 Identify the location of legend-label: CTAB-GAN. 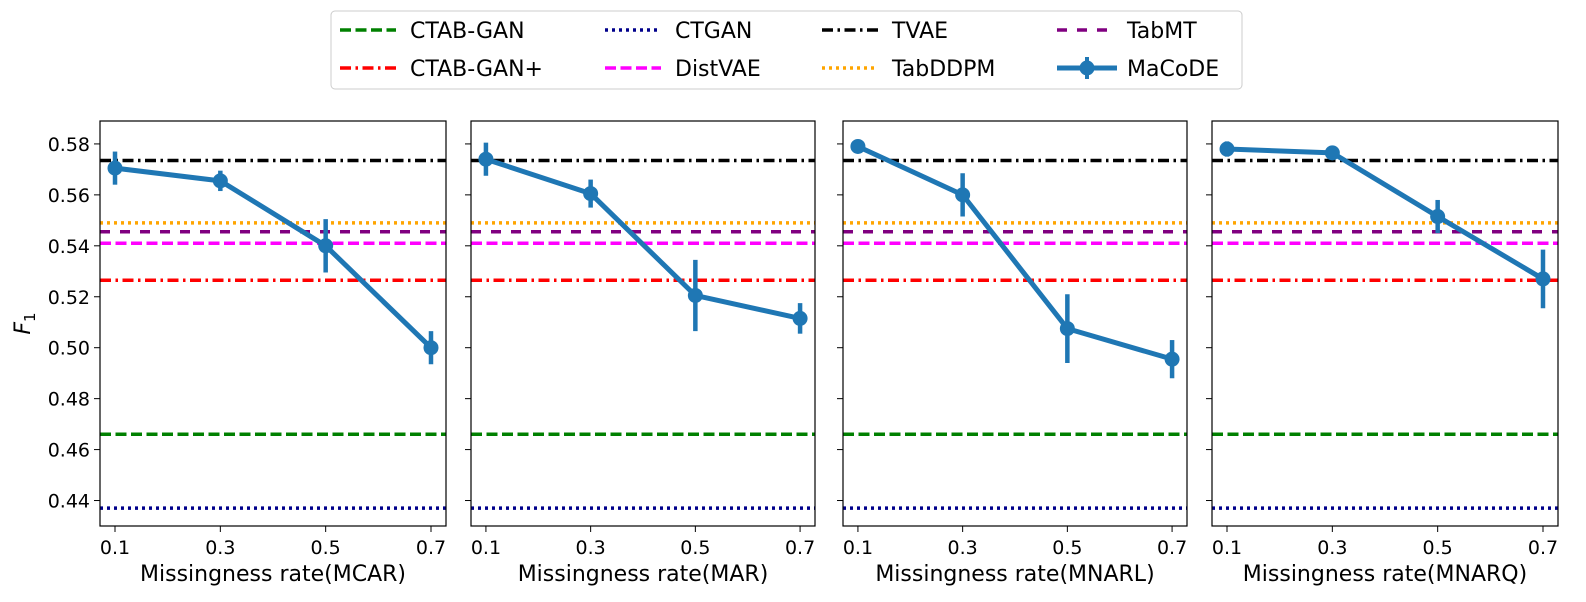
(467, 31).